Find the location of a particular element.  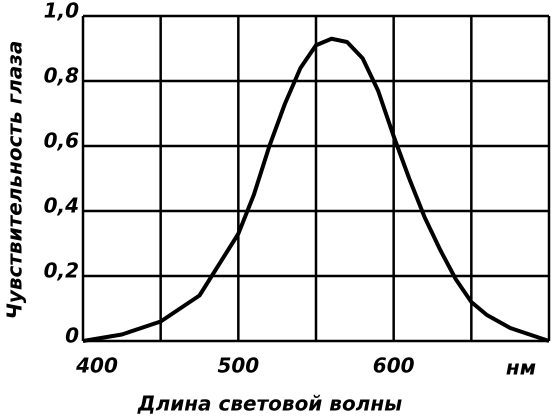

y-tick-label: 0 is located at coordinates (72, 336).